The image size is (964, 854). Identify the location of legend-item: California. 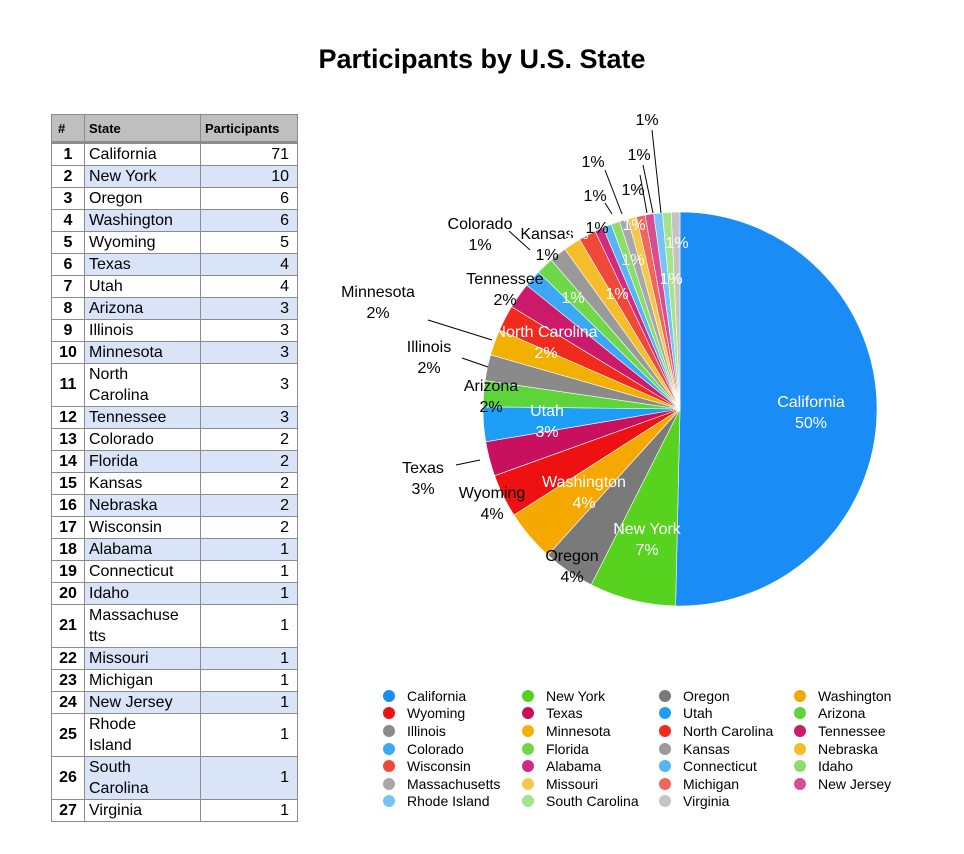
(452, 696).